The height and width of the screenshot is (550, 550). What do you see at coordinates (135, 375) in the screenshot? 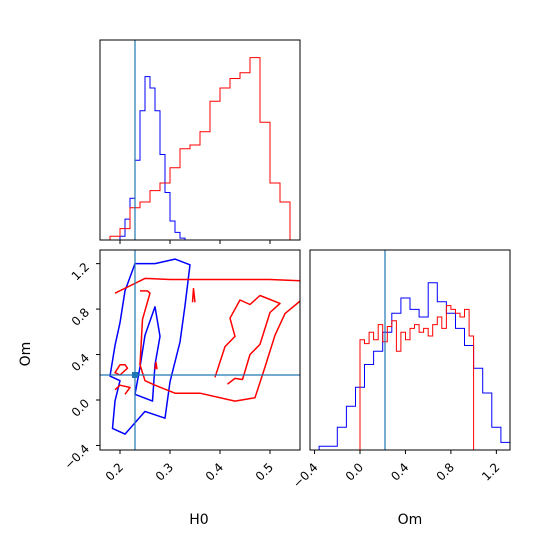
I see `truth-marker` at bounding box center [135, 375].